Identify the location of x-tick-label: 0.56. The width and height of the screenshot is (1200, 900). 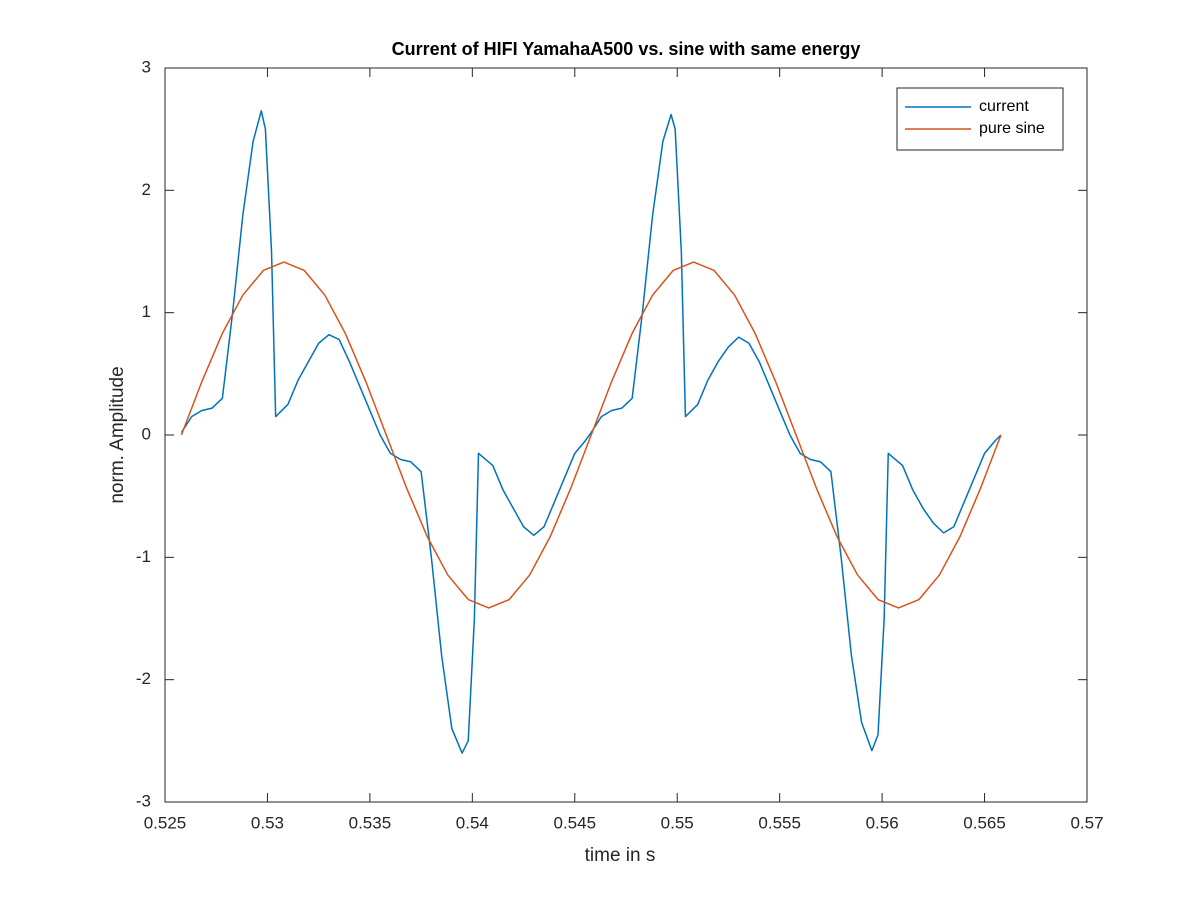
(882, 822).